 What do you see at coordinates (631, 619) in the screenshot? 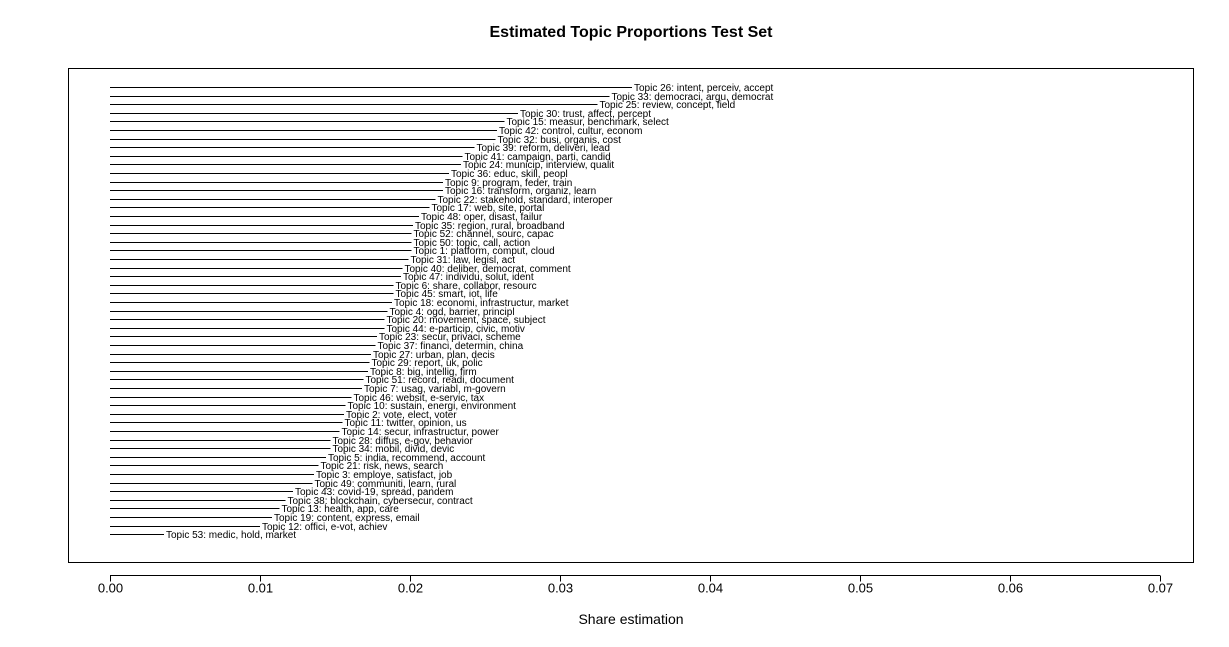
I see `x-axis-label: Share estimation` at bounding box center [631, 619].